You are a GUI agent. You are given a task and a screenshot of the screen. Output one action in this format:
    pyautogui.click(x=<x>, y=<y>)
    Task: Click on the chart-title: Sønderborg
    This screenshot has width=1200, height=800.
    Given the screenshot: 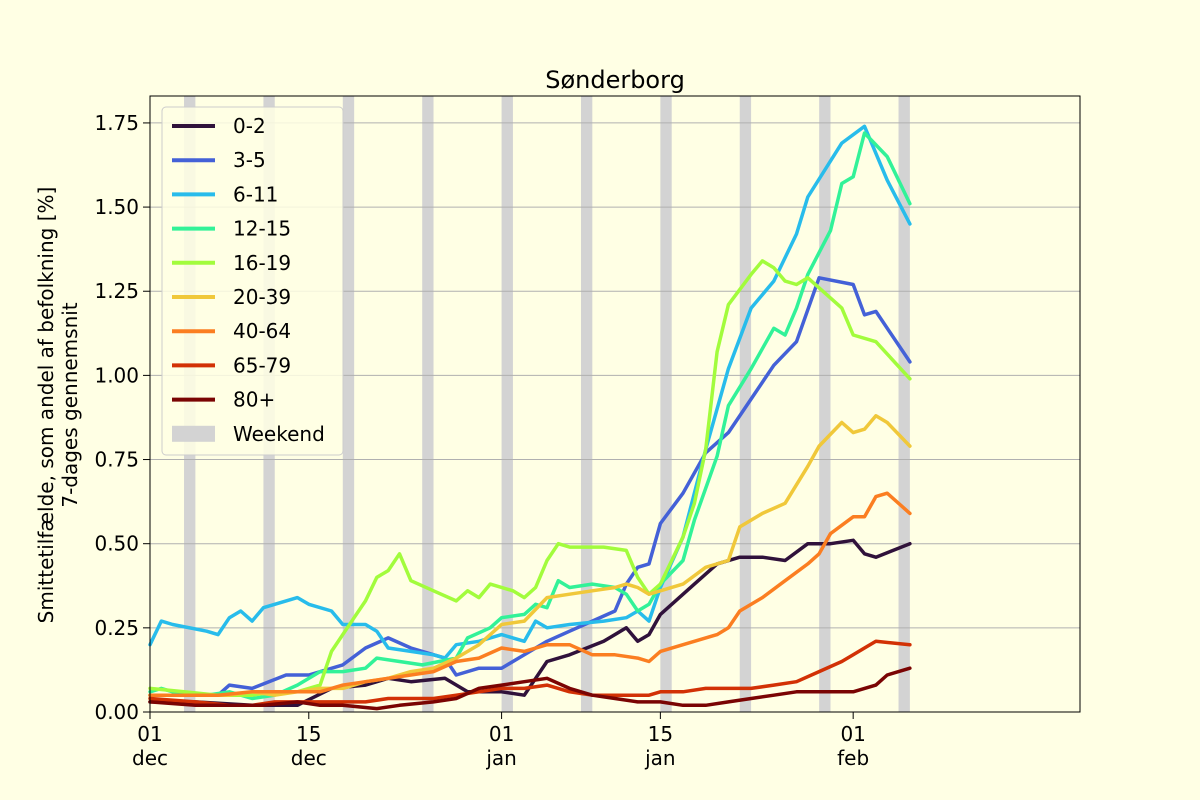 What is the action you would take?
    pyautogui.click(x=615, y=80)
    